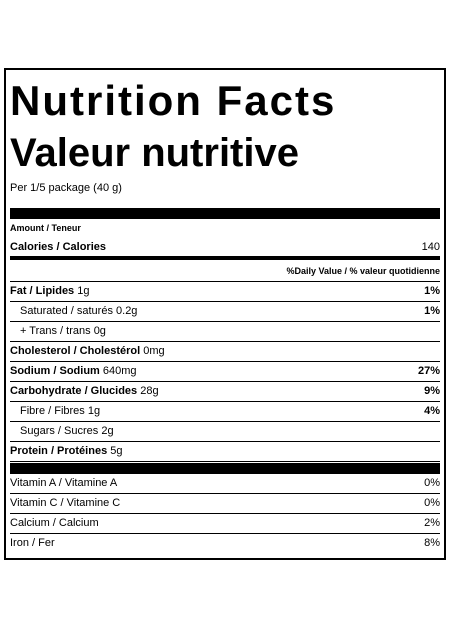 The width and height of the screenshot is (450, 630). I want to click on calories-value: 140, so click(430, 247).